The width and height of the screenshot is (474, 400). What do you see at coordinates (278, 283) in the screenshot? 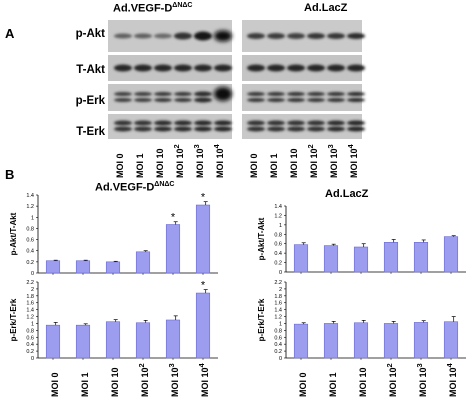
I see `y-tick-label: 2.2` at bounding box center [278, 283].